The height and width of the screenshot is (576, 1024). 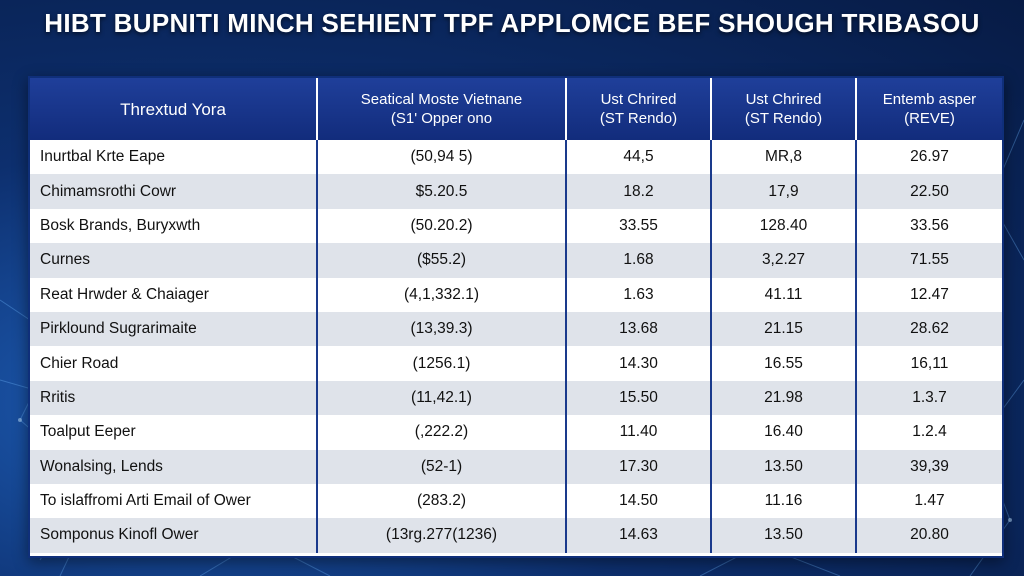 What do you see at coordinates (638, 432) in the screenshot?
I see `value-cell: 11.40` at bounding box center [638, 432].